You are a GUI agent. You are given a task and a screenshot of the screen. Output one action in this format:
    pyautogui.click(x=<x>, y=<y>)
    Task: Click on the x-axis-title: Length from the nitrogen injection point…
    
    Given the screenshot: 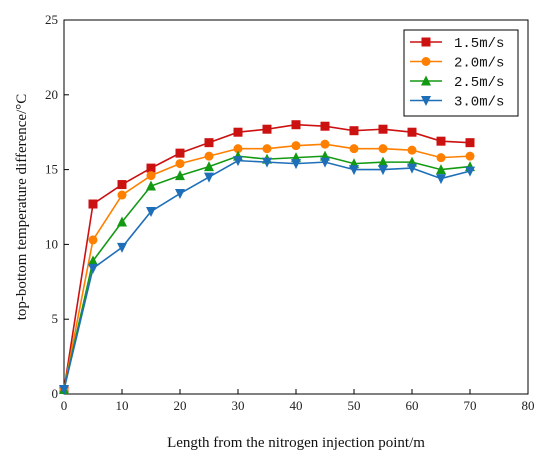 What is the action you would take?
    pyautogui.click(x=296, y=443)
    